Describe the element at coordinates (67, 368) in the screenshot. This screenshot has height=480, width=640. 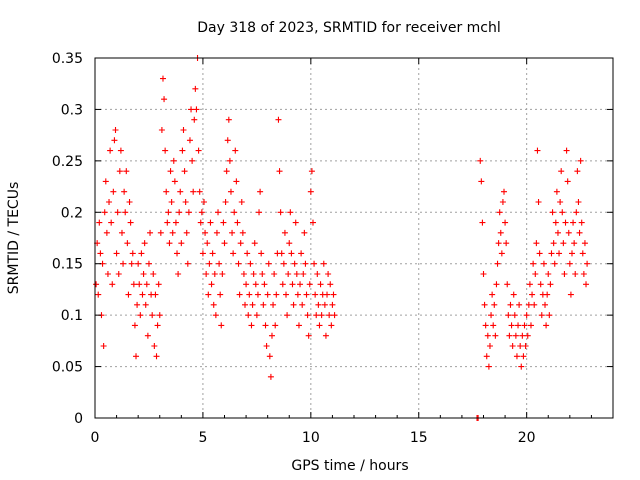
I see `y-tick-label: 0.05` at that location.